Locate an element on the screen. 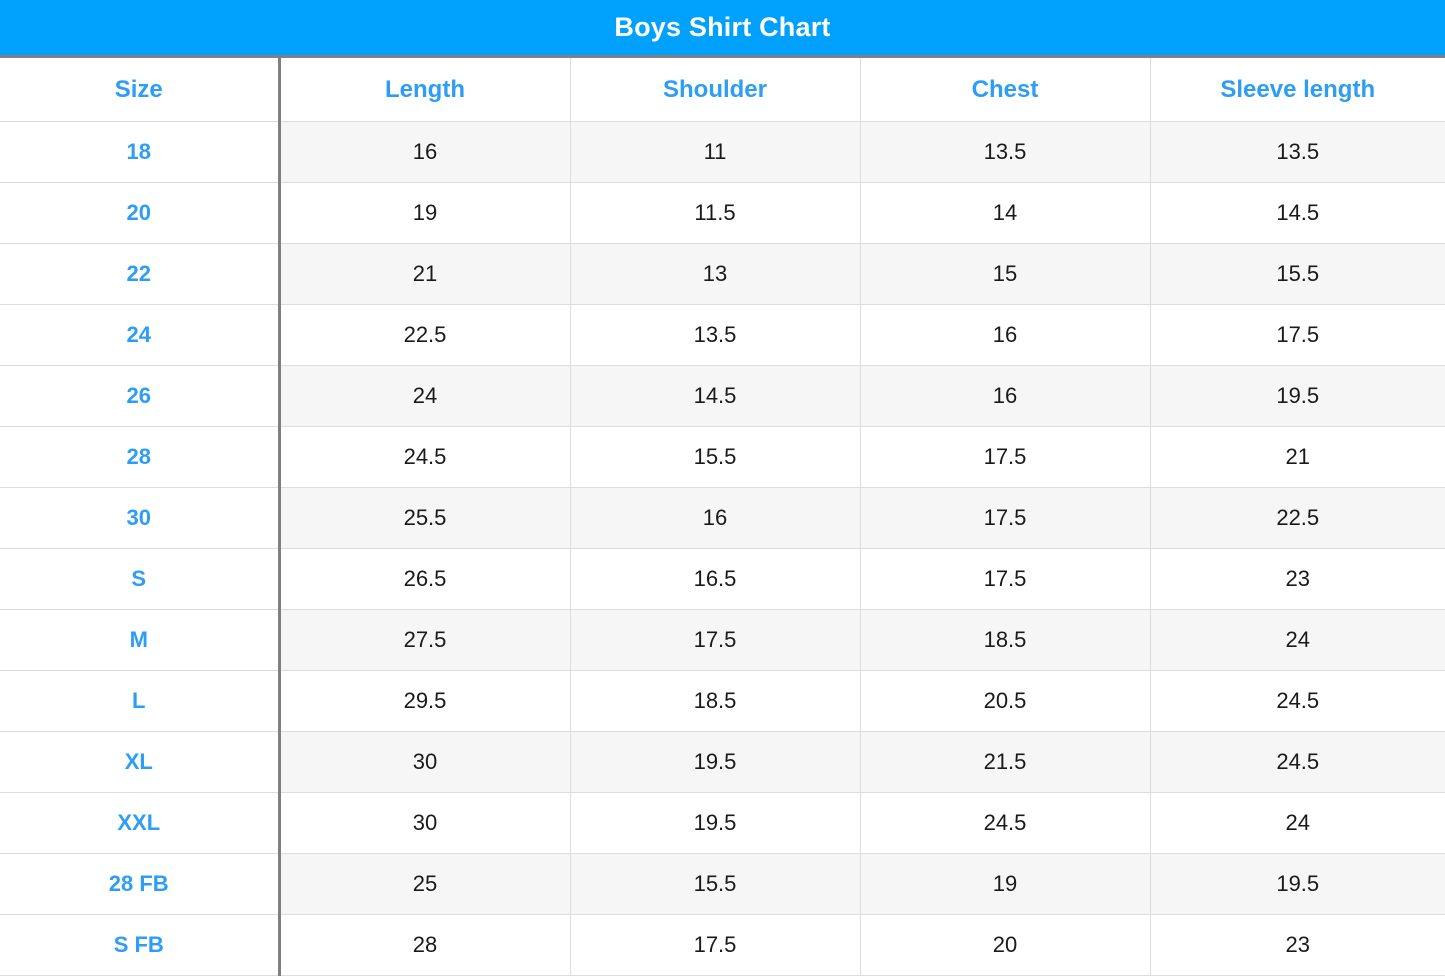 This screenshot has height=976, width=1445. table-row: M 27.5 17.5 18.5 24 is located at coordinates (722, 640).